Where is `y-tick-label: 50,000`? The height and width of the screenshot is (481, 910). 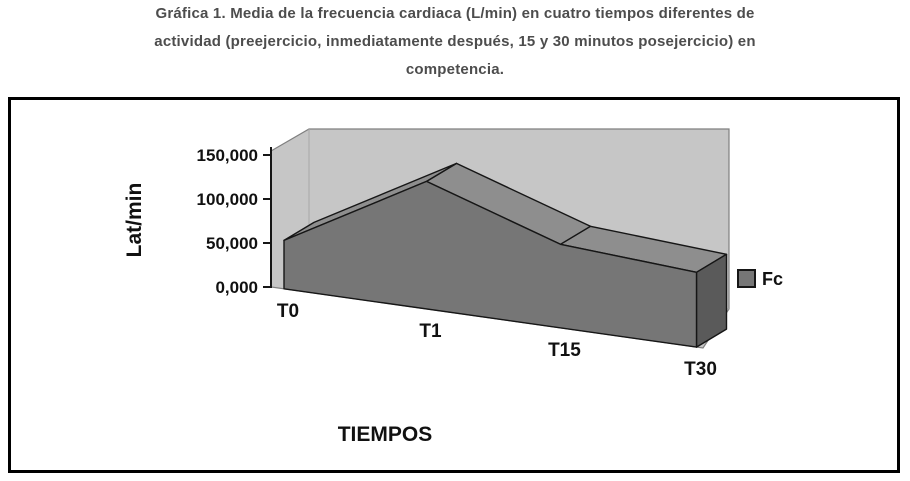
y-tick-label: 50,000 is located at coordinates (232, 243).